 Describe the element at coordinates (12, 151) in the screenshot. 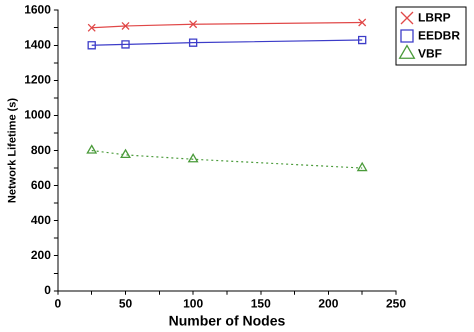

I see `y-axis-title: Network Lifetime (s)` at that location.